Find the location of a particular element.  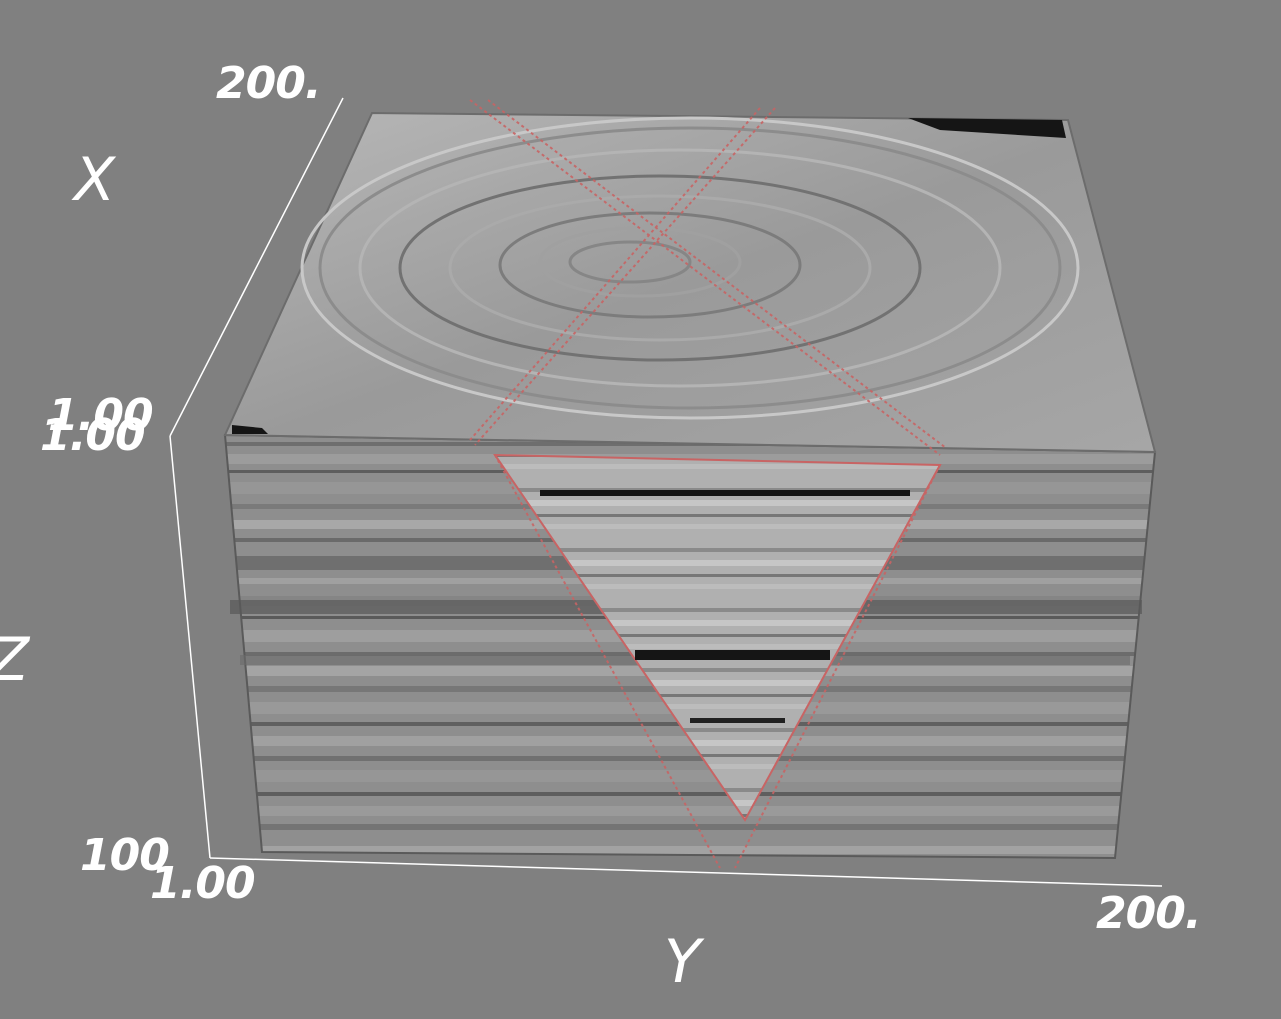

y-axis-min-label: 1.00 is located at coordinates (203, 883).